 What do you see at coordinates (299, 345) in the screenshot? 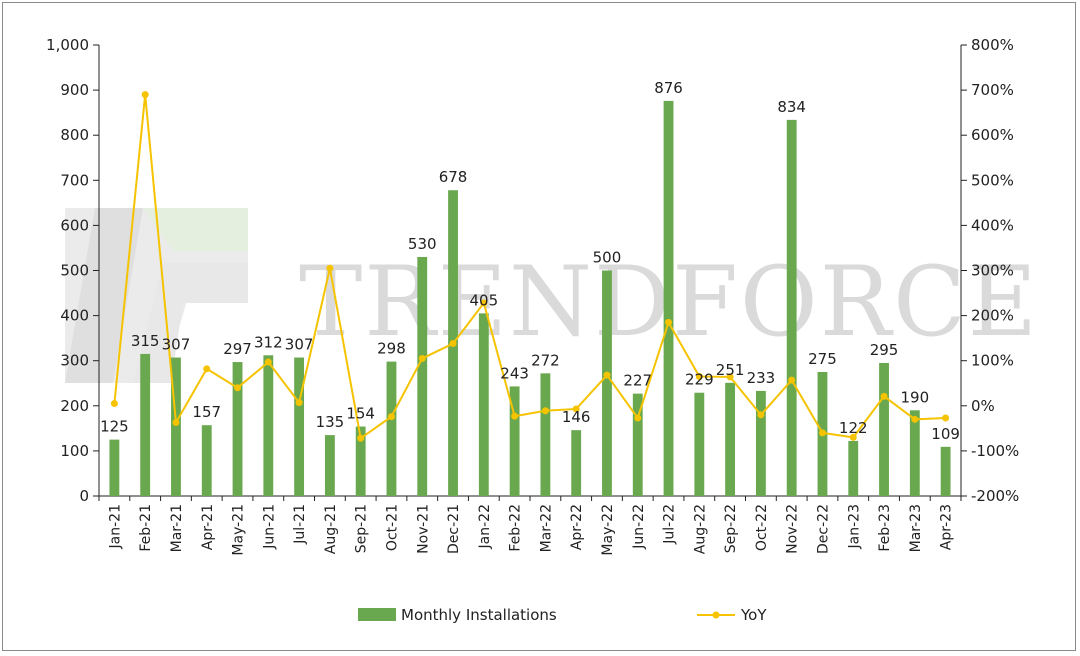
I see `bar-data-label: 307` at bounding box center [299, 345].